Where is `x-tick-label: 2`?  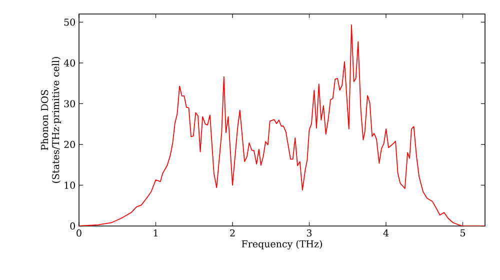
x-tick-label: 2 is located at coordinates (232, 232).